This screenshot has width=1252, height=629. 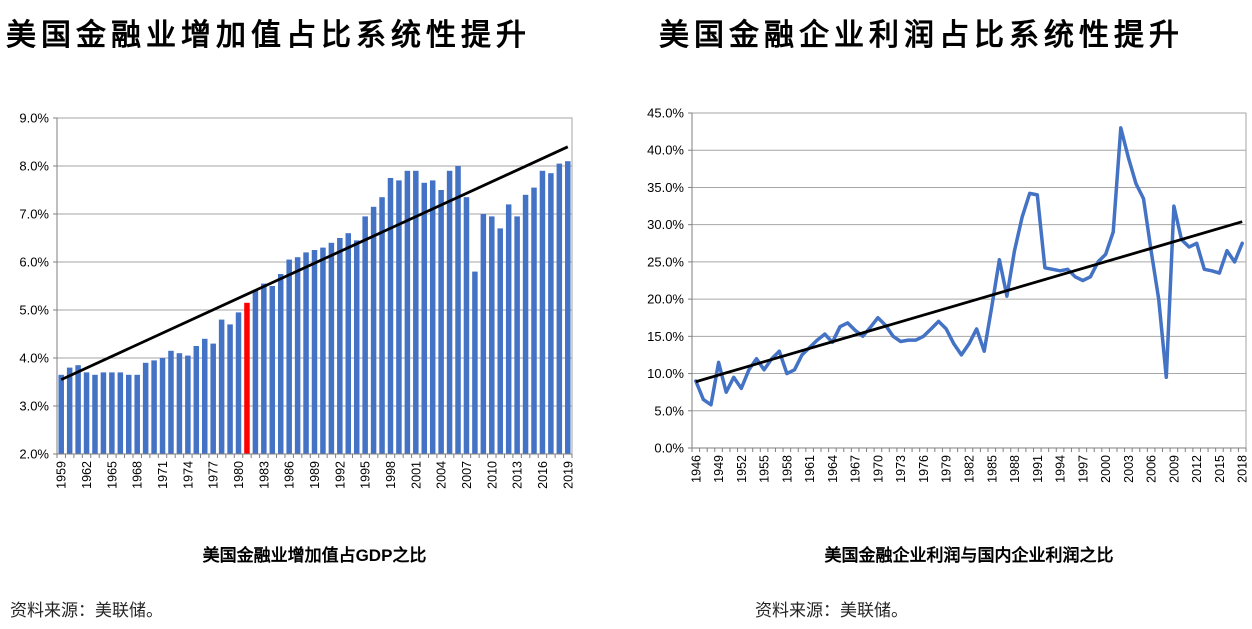 I want to click on us-finance-value-added-share-of-gdp-xtick-label: 1995, so click(x=366, y=475).